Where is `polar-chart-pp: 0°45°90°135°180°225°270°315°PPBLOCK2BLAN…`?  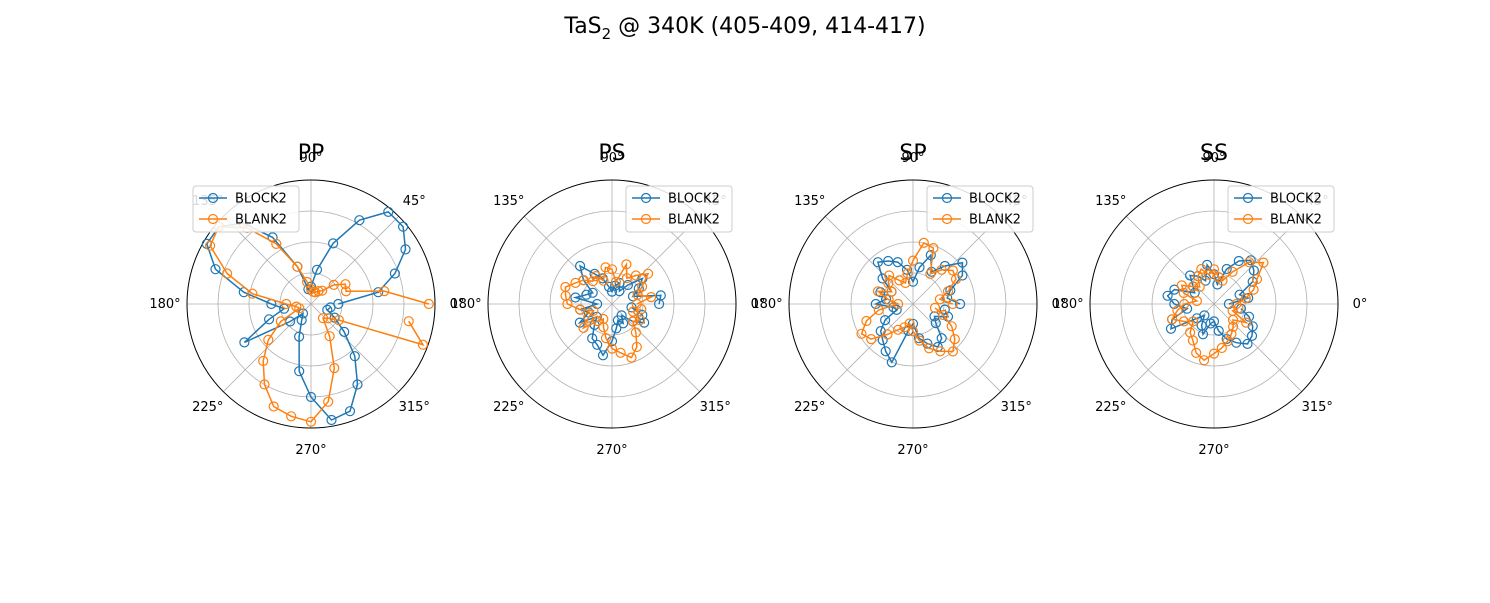
polar-chart-pp: 0°45°90°135°180°225°270°315°PPBLOCK2BLAN… is located at coordinates (306, 299).